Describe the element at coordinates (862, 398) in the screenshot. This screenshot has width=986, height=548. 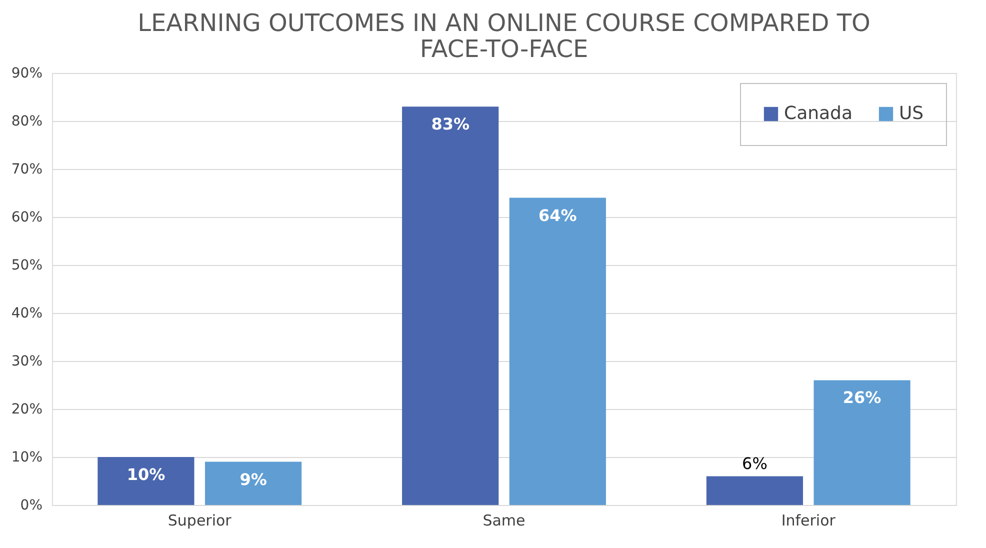
I see `data-label: 26%` at that location.